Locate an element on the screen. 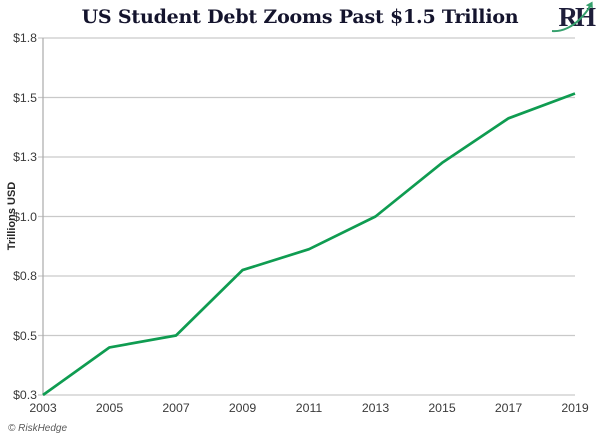 This screenshot has height=442, width=600. y-axis-tick-label: $0.8 is located at coordinates (25, 276).